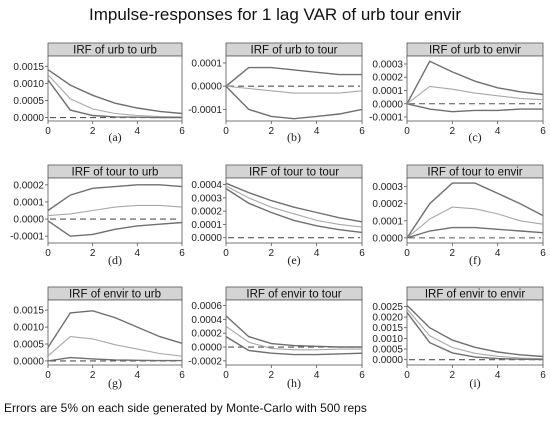 The height and width of the screenshot is (422, 550). Describe the element at coordinates (294, 173) in the screenshot. I see `panel-title: IRF of tour to tour` at that location.